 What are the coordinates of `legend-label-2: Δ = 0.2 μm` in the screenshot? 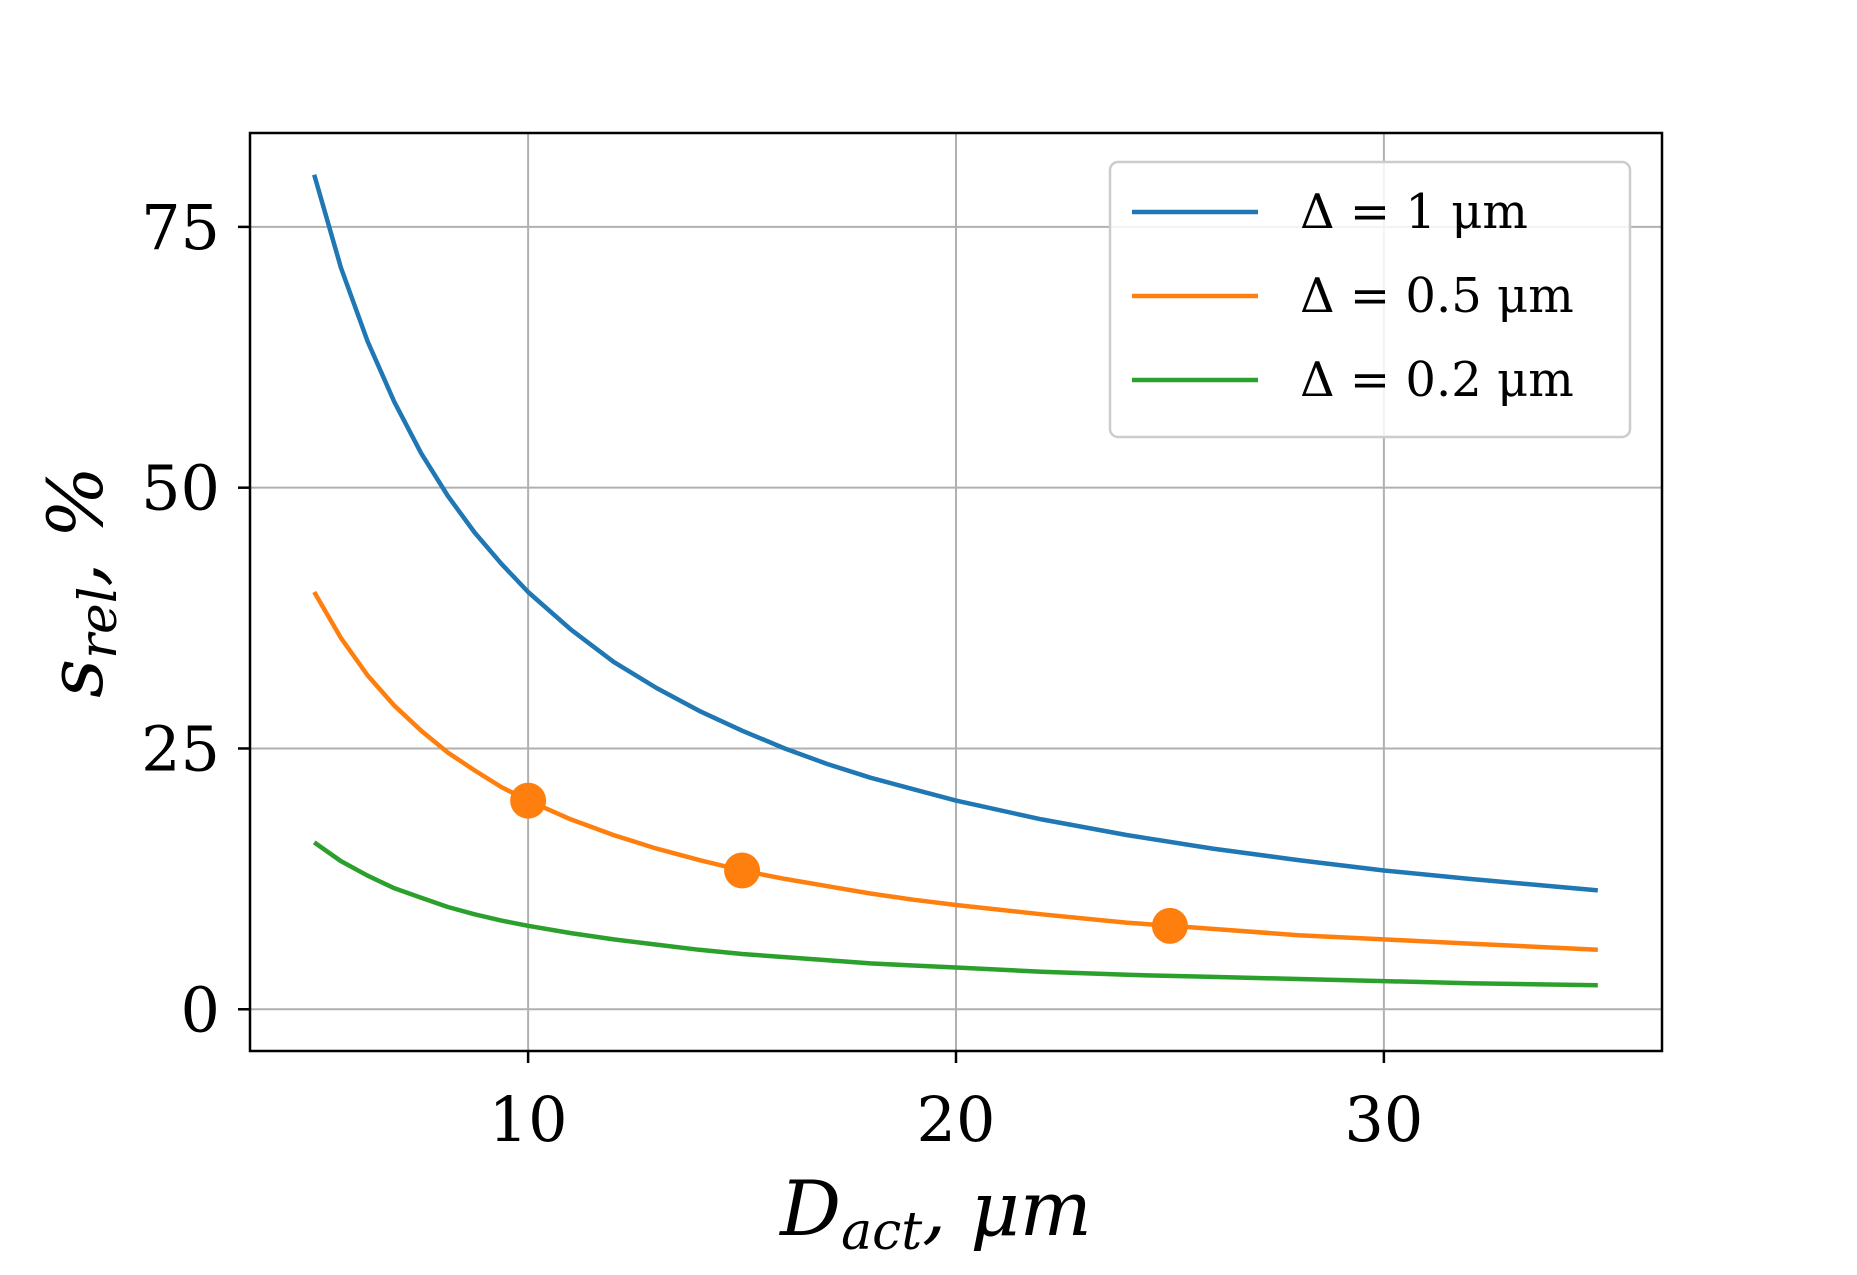 It's located at (1437, 380).